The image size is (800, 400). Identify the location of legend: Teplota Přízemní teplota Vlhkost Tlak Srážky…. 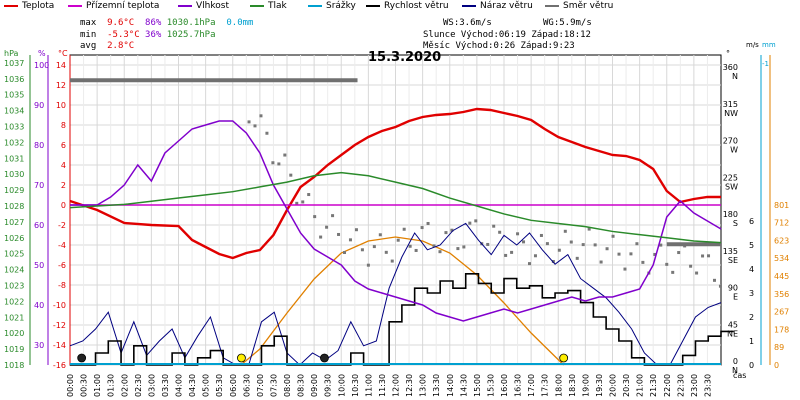
(400, 7).